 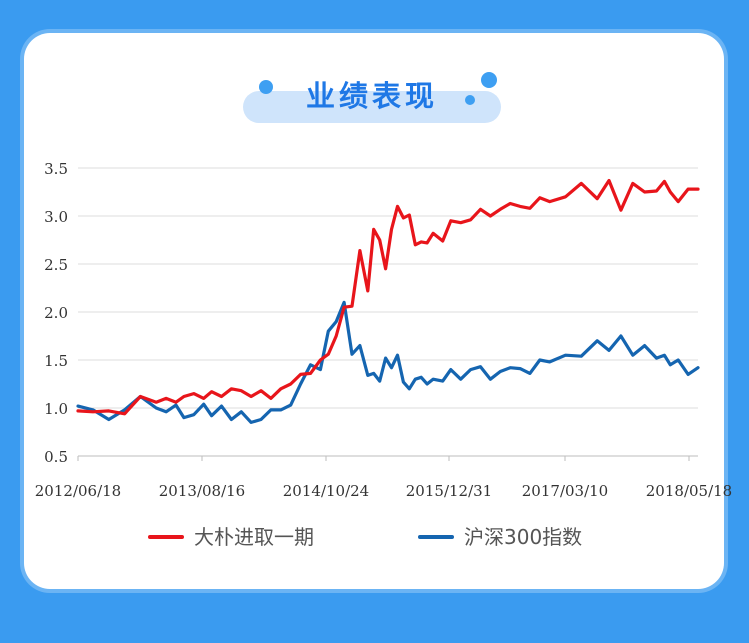 I want to click on y-tick-label: 2.0, so click(x=56, y=313).